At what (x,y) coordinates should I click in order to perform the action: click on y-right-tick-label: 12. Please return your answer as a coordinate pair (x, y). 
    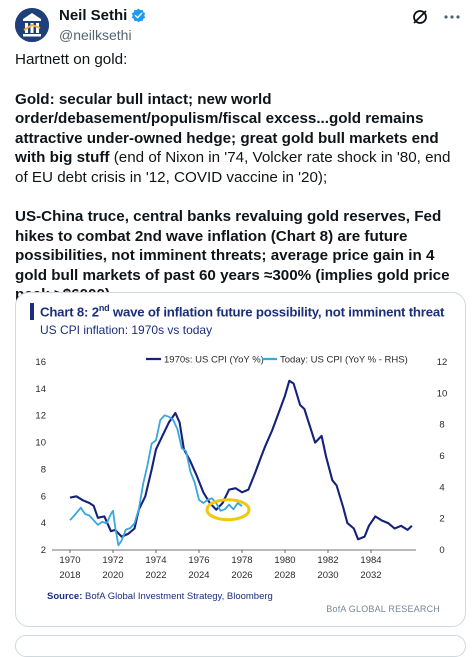
    Looking at the image, I should click on (442, 362).